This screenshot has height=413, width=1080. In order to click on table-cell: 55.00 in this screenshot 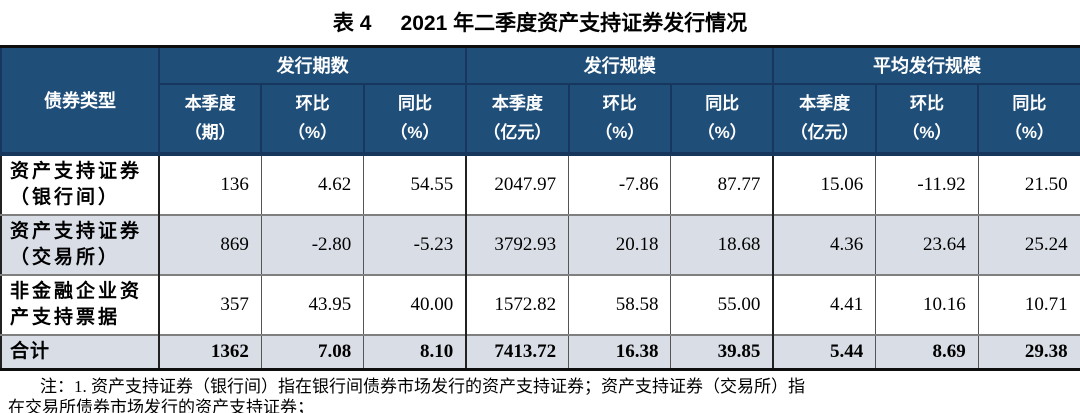, I will do `click(722, 304)`.